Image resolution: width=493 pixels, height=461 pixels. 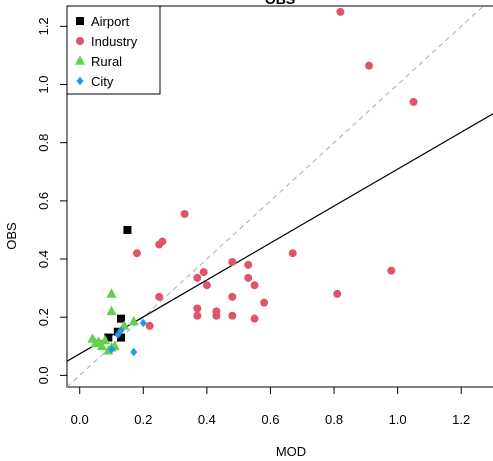 I want to click on y-tick-label: 0.6, so click(x=43, y=201).